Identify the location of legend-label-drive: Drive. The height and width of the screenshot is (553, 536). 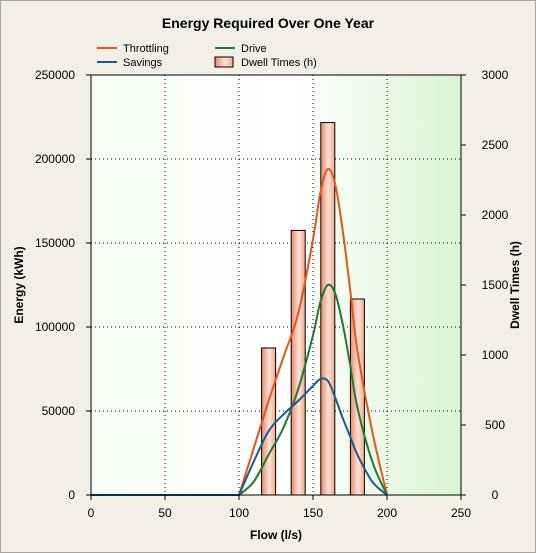
(254, 49).